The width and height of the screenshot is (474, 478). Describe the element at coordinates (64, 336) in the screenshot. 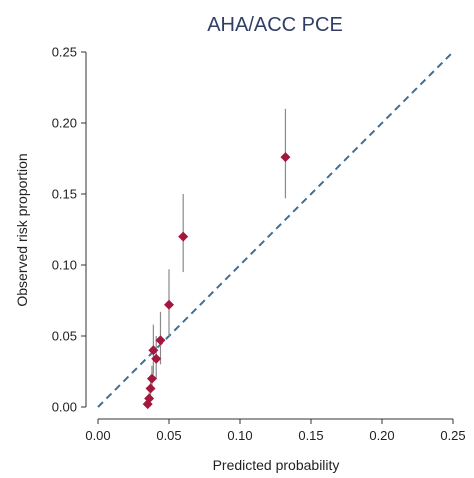

I see `y-tick-label: 0.05` at that location.